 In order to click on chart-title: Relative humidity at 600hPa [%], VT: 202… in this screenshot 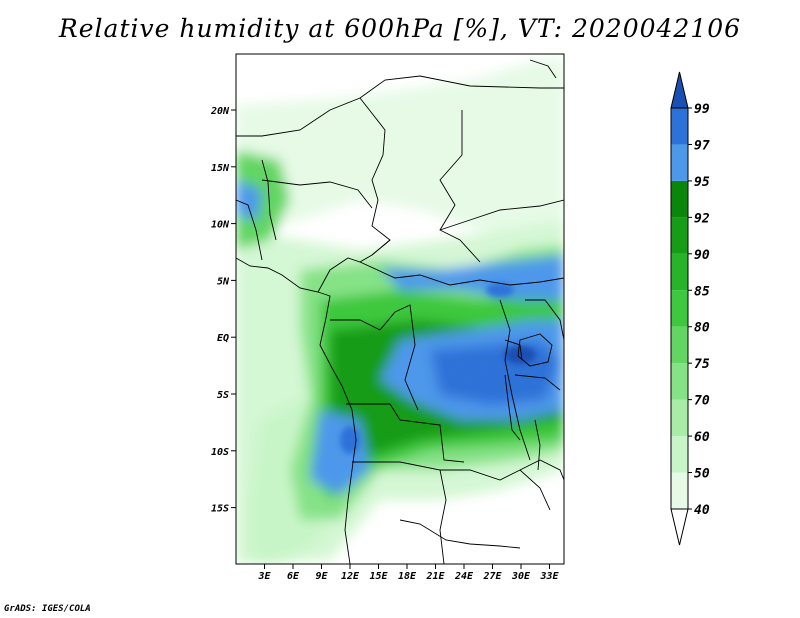, I will do `click(400, 28)`.